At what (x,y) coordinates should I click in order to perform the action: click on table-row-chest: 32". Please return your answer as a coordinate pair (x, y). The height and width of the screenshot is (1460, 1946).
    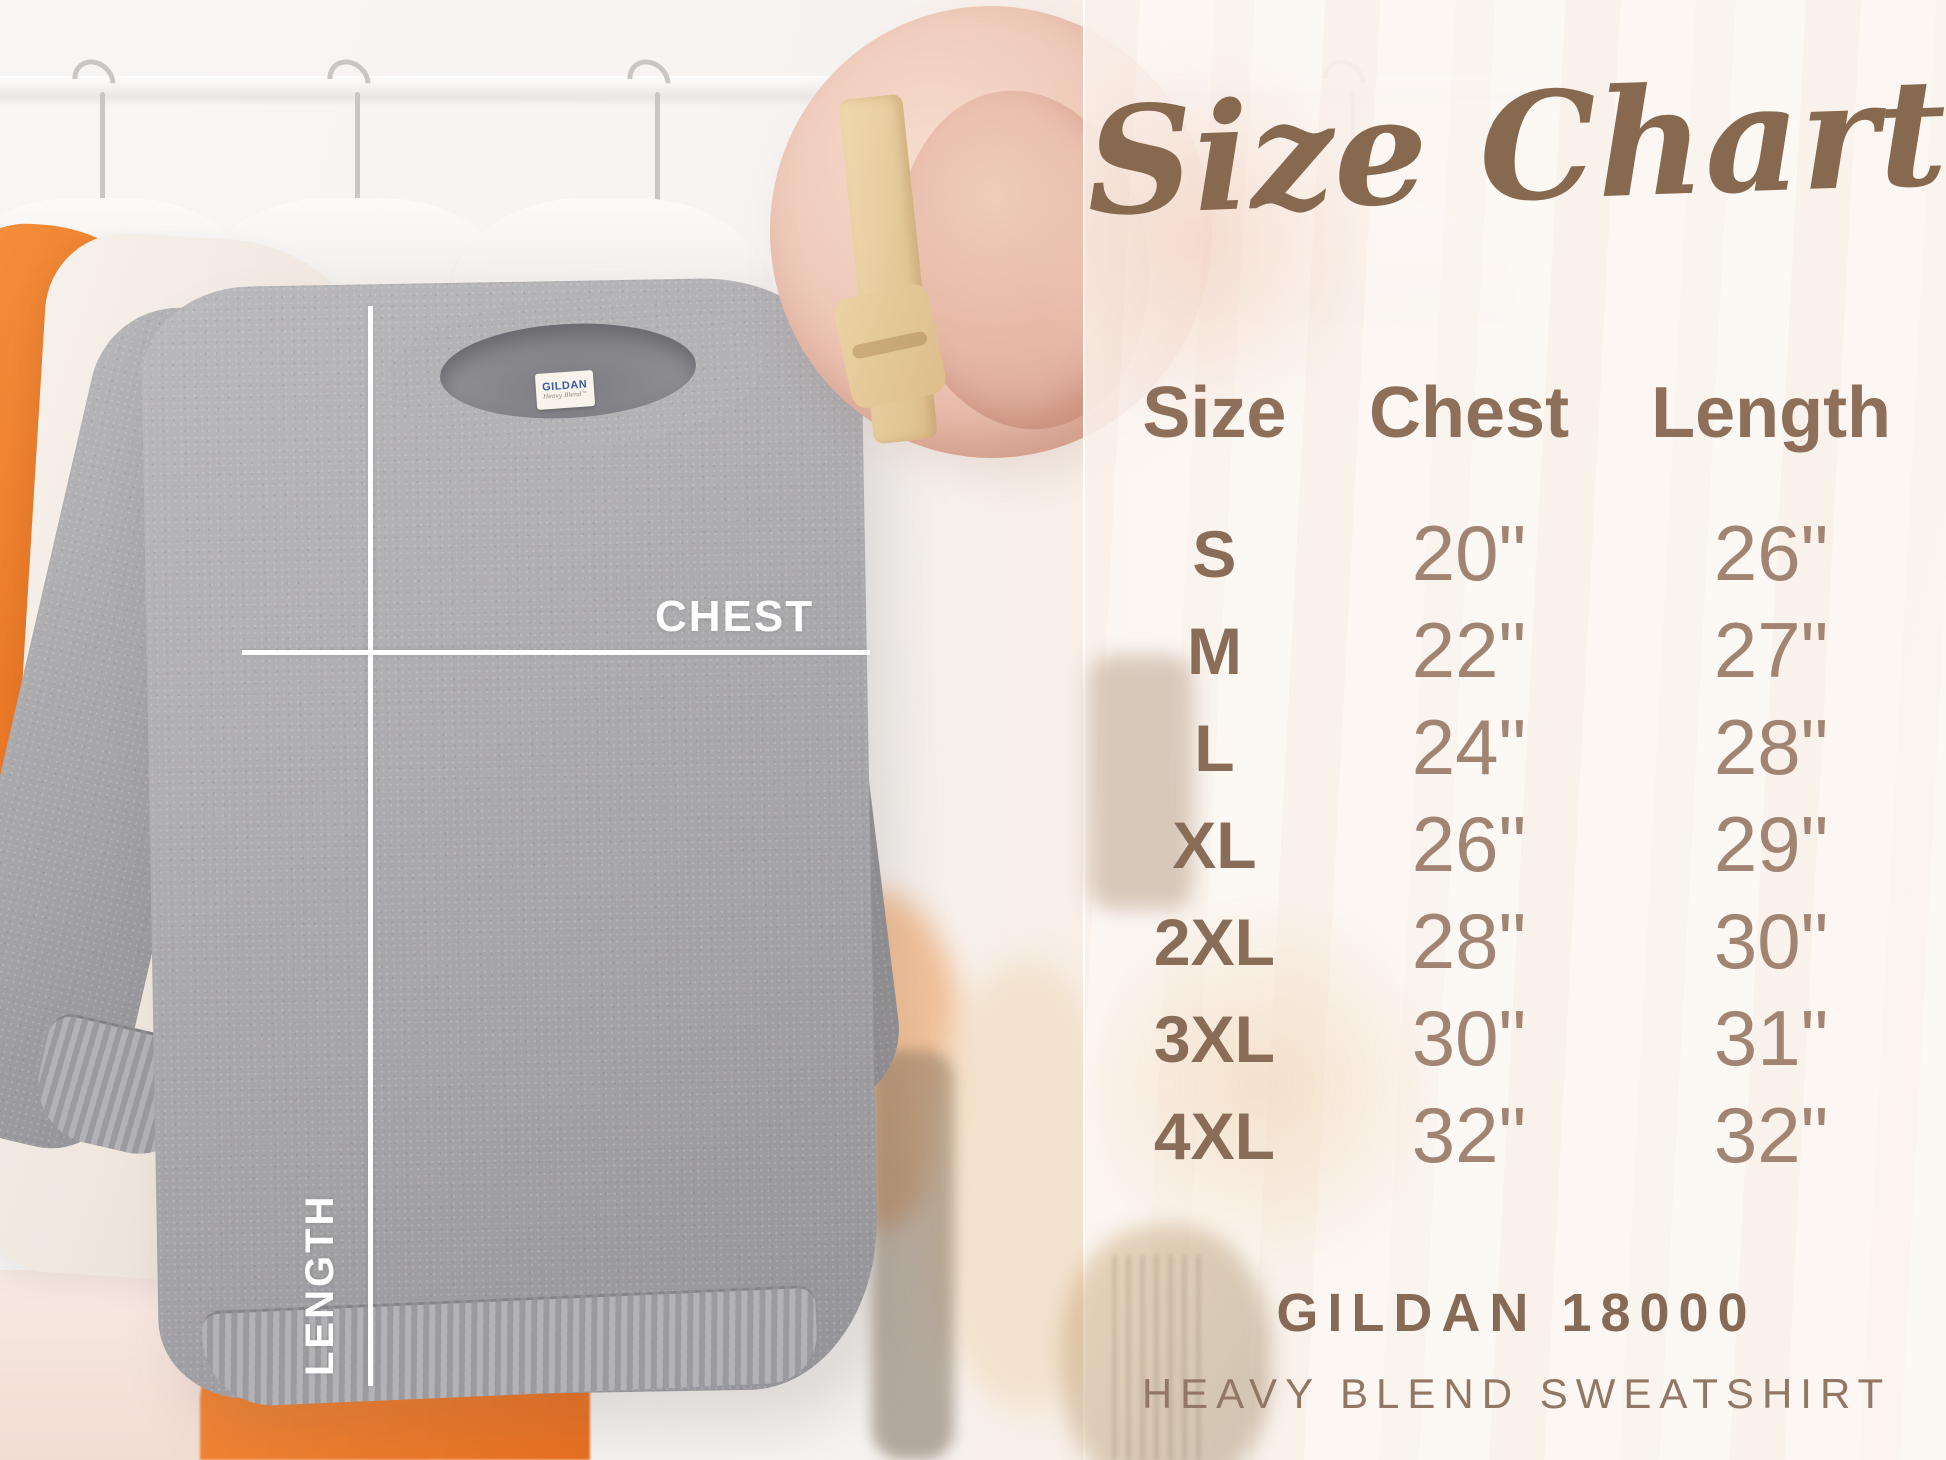
    Looking at the image, I should click on (1469, 1135).